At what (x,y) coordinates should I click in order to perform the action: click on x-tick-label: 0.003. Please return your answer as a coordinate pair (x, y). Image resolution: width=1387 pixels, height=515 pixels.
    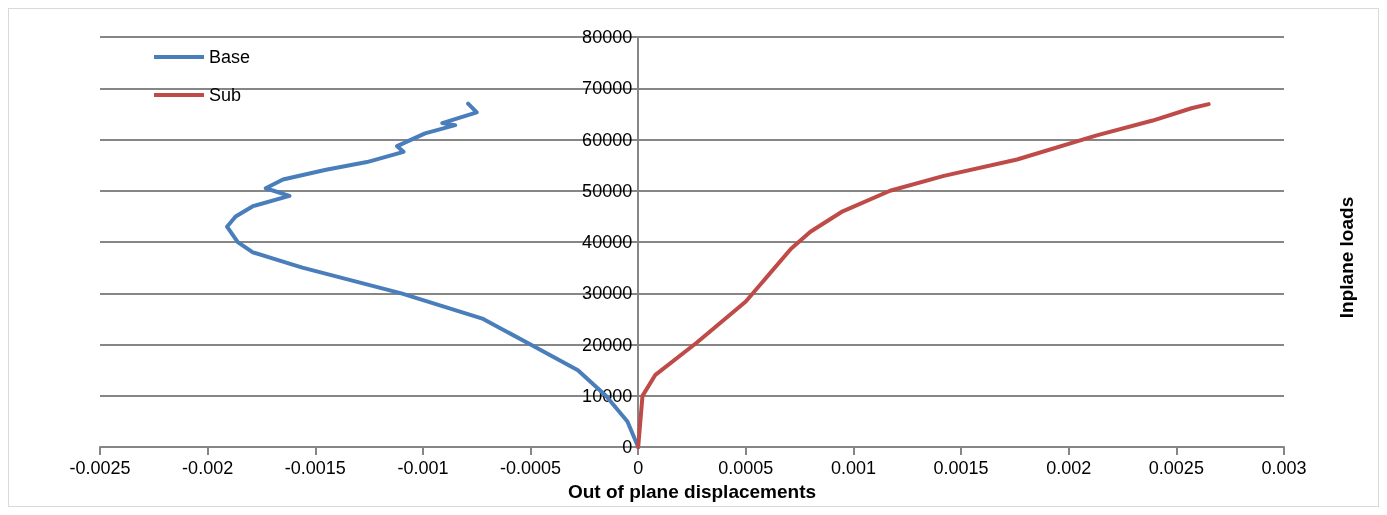
    Looking at the image, I should click on (1284, 468).